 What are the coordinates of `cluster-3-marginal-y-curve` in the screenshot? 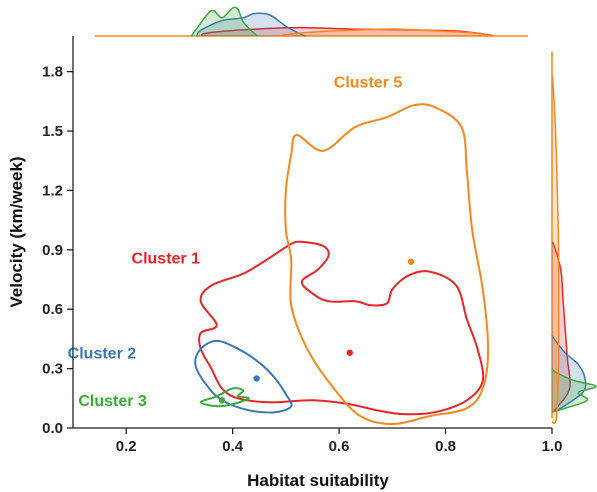 It's located at (574, 390).